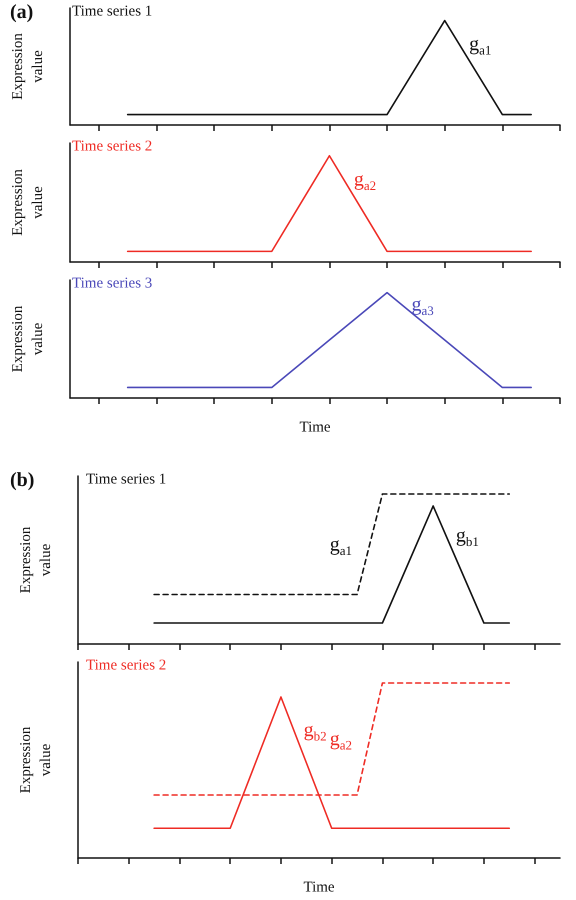 Image resolution: width=576 pixels, height=900 pixels. Describe the element at coordinates (112, 284) in the screenshot. I see `chart-title: Time series 3` at that location.